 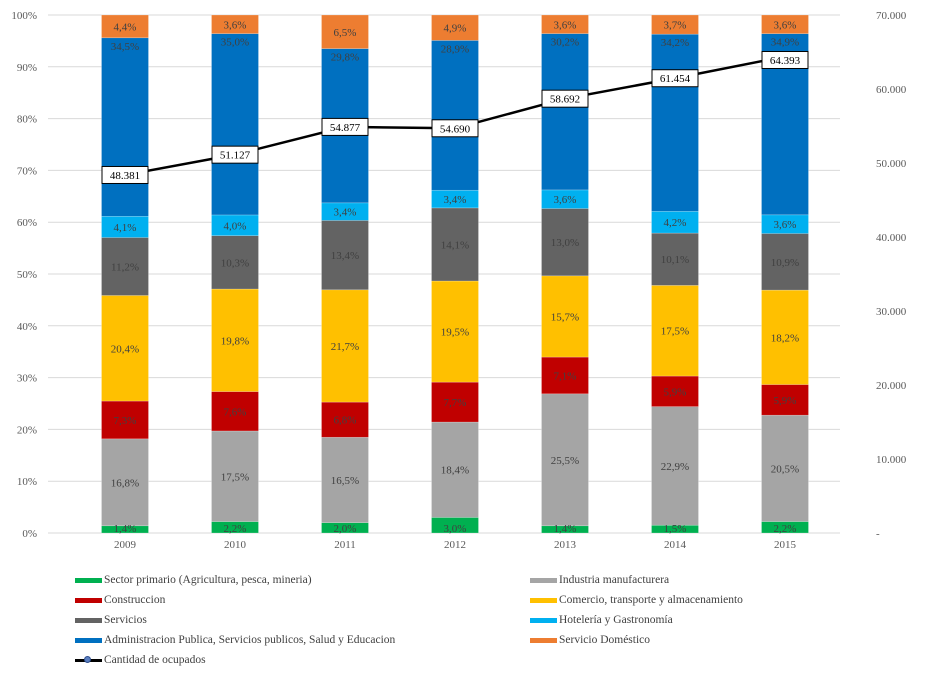 I want to click on line-data-label: 48.381, so click(x=125, y=176).